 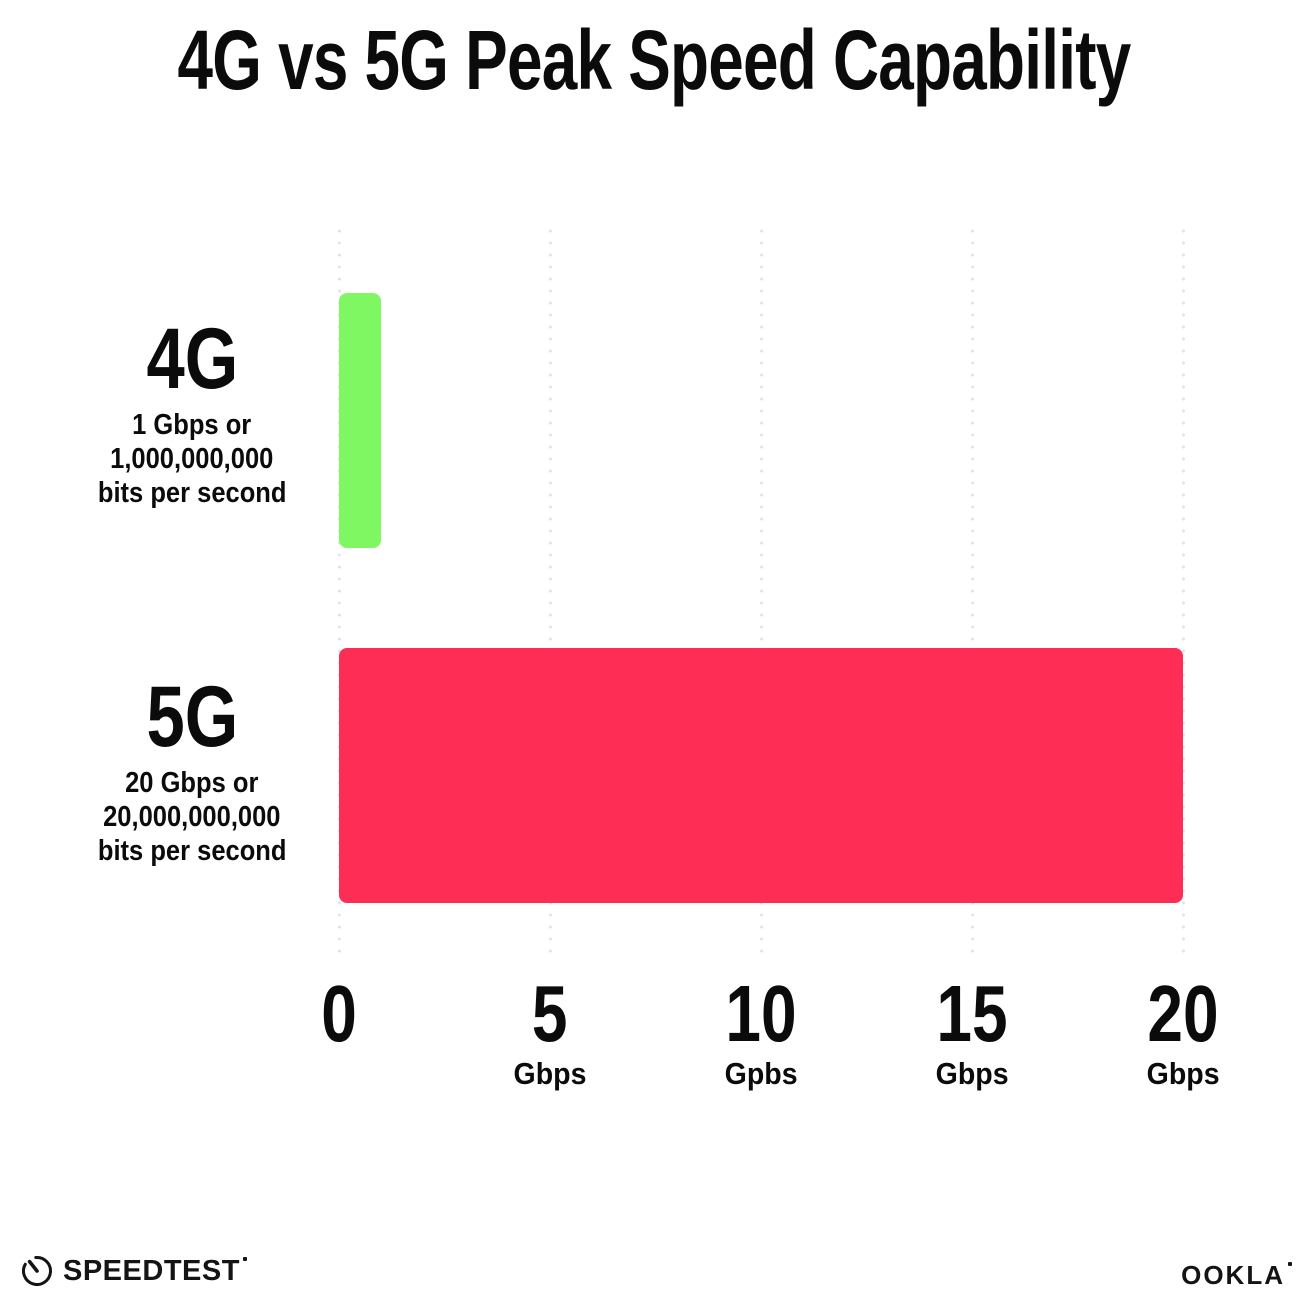 I want to click on x-tick-15: 15 Gbps, so click(x=972, y=1033).